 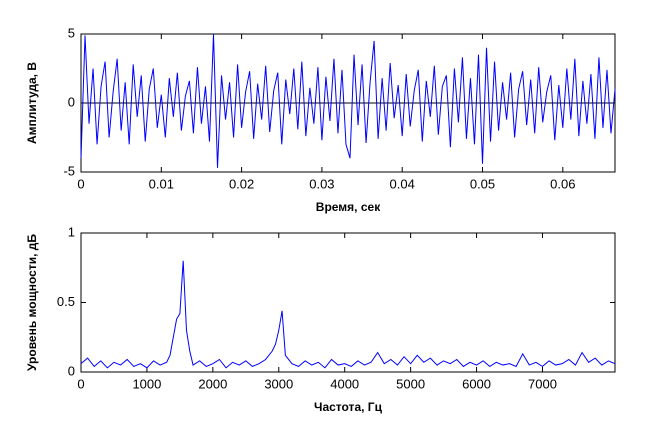 I want to click on x-axis-label: Время, сек, so click(x=348, y=207).